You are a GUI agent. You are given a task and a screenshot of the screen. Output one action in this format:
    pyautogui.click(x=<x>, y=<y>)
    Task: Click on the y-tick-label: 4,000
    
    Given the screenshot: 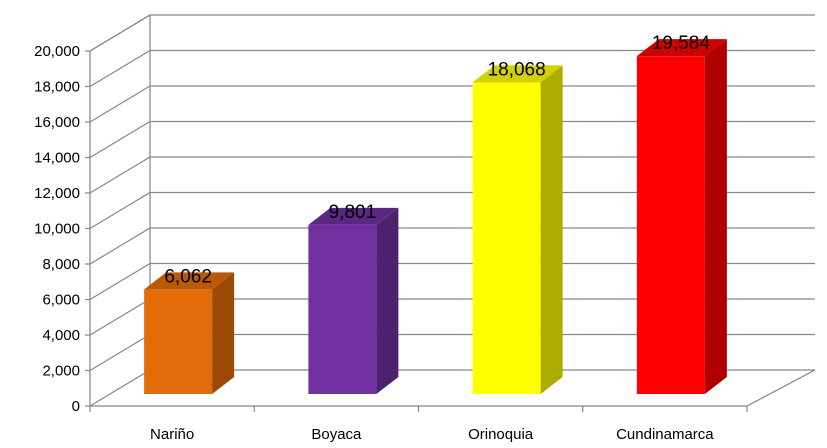 What is the action you would take?
    pyautogui.click(x=61, y=335)
    